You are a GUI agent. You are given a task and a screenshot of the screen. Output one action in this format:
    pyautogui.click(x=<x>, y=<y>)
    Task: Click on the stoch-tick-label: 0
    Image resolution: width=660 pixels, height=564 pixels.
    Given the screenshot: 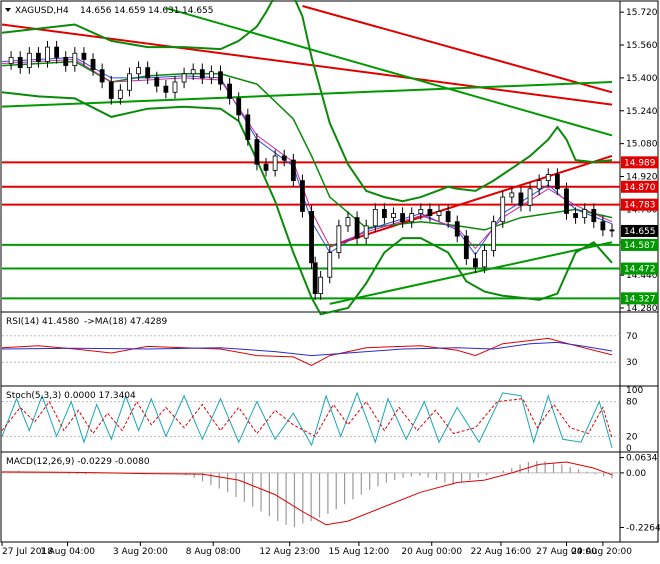 What is the action you would take?
    pyautogui.click(x=629, y=449)
    